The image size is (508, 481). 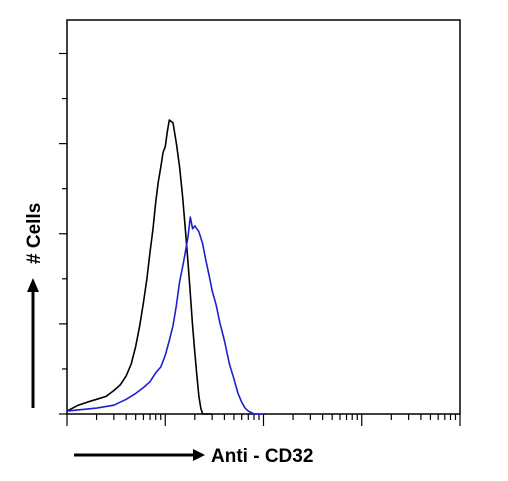 What do you see at coordinates (262, 456) in the screenshot?
I see `x-axis-label: Anti - CD32` at bounding box center [262, 456].